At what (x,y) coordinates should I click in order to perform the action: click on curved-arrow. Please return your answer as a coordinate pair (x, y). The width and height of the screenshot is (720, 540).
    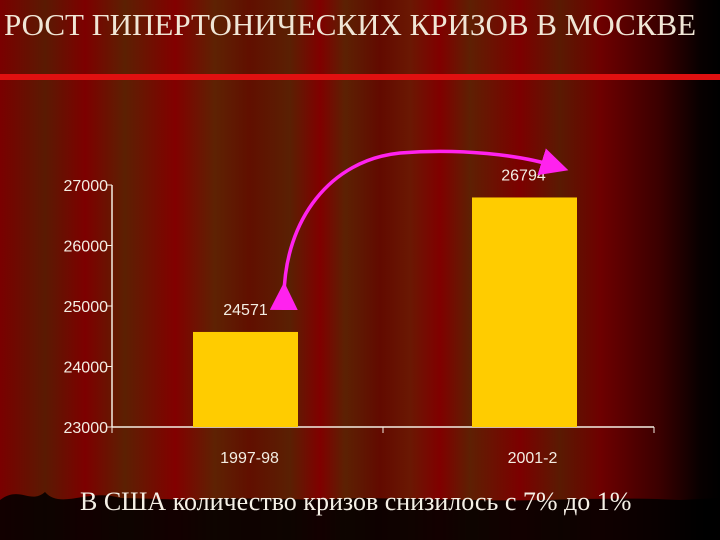
    Looking at the image, I should click on (419, 229).